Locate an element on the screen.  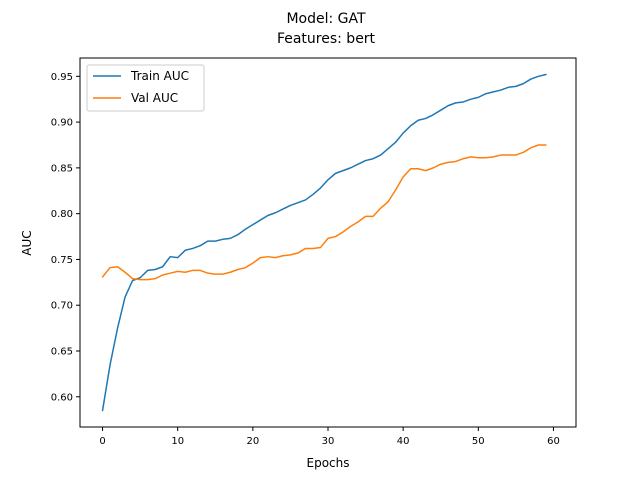
x-tick-label: 0 is located at coordinates (102, 441).